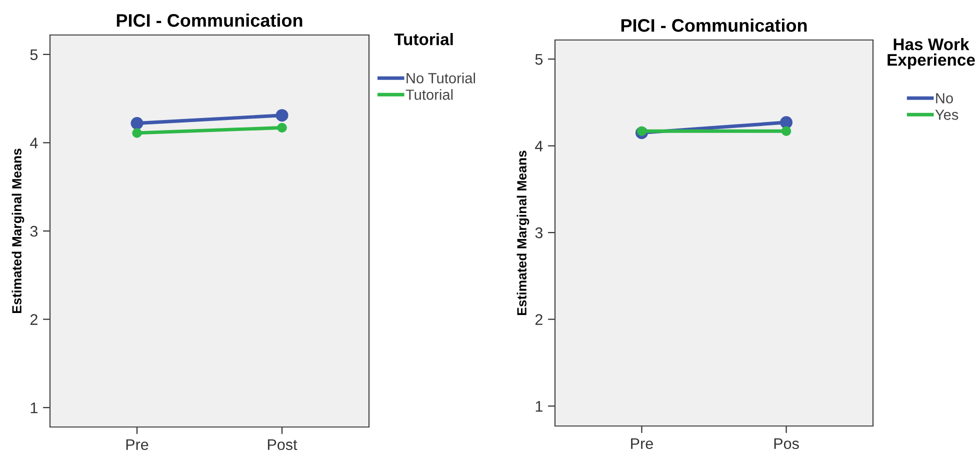 Image resolution: width=976 pixels, height=452 pixels. Describe the element at coordinates (786, 444) in the screenshot. I see `x-tick-label: Pos` at that location.